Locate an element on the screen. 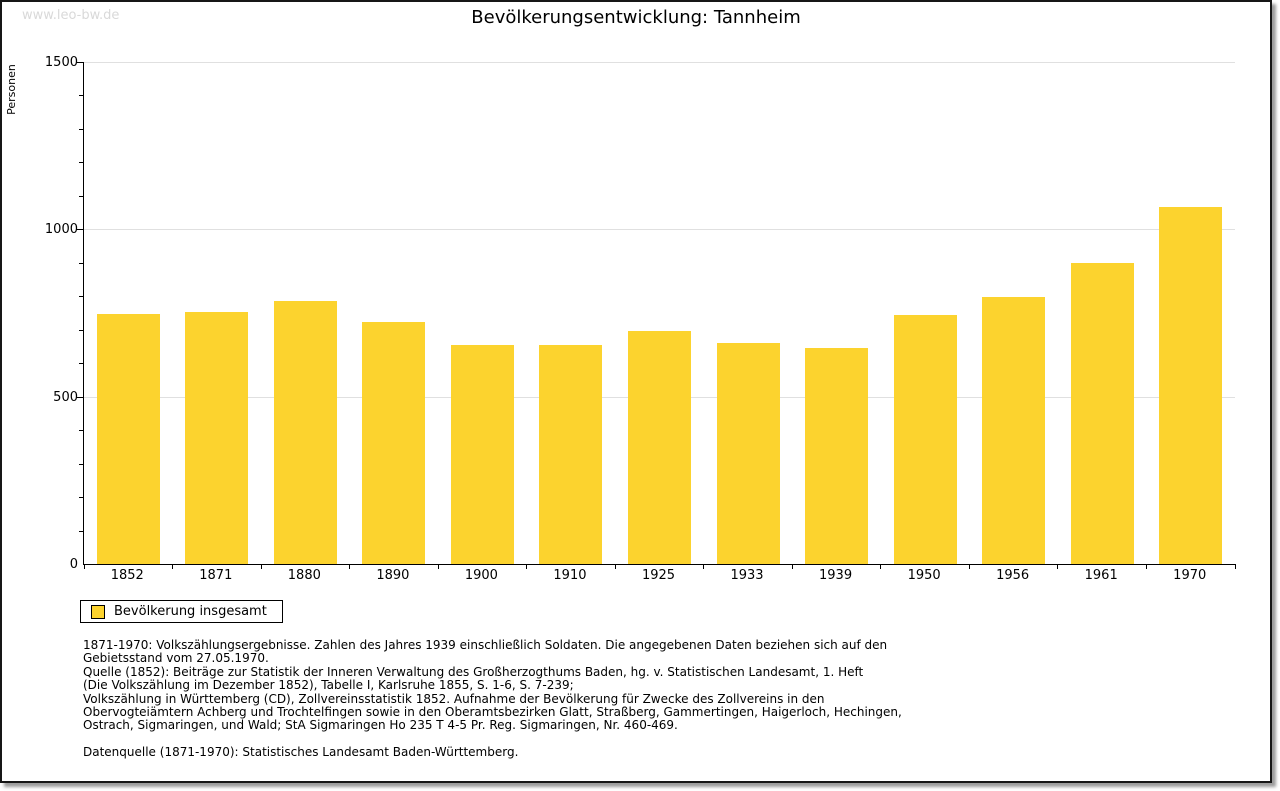 This screenshot has width=1280, height=791. x-tick-label-1970: 1970 is located at coordinates (1190, 575).